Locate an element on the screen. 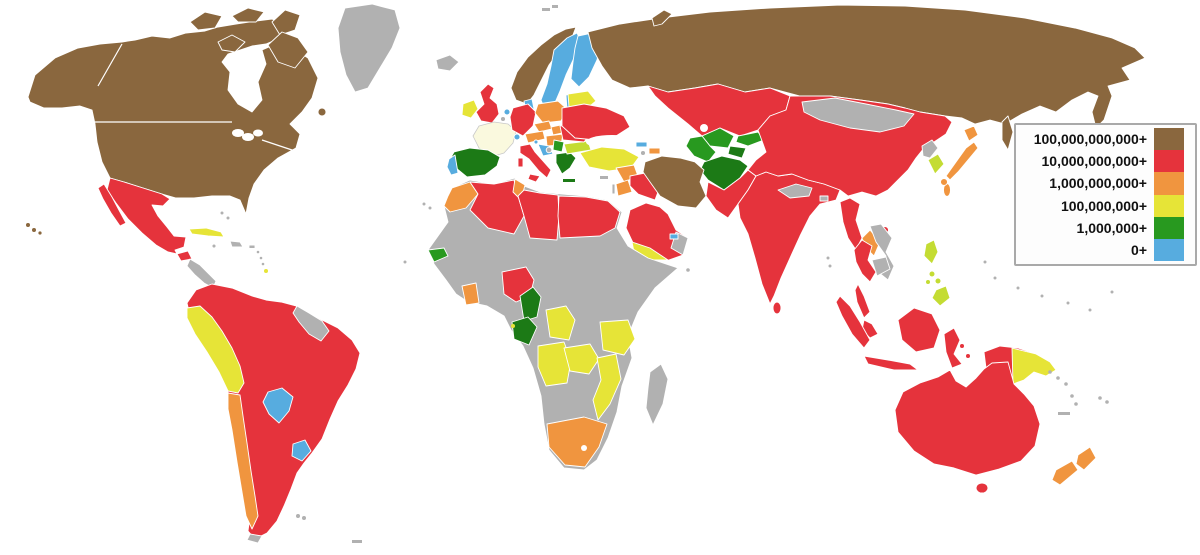  japan-hokkaido is located at coordinates (971, 133).